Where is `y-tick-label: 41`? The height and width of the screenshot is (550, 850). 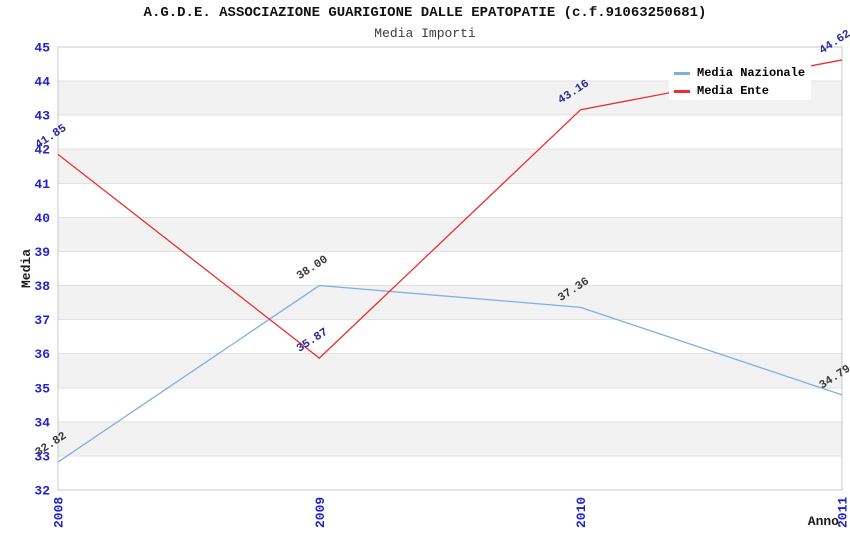 y-tick-label: 41 is located at coordinates (42, 184).